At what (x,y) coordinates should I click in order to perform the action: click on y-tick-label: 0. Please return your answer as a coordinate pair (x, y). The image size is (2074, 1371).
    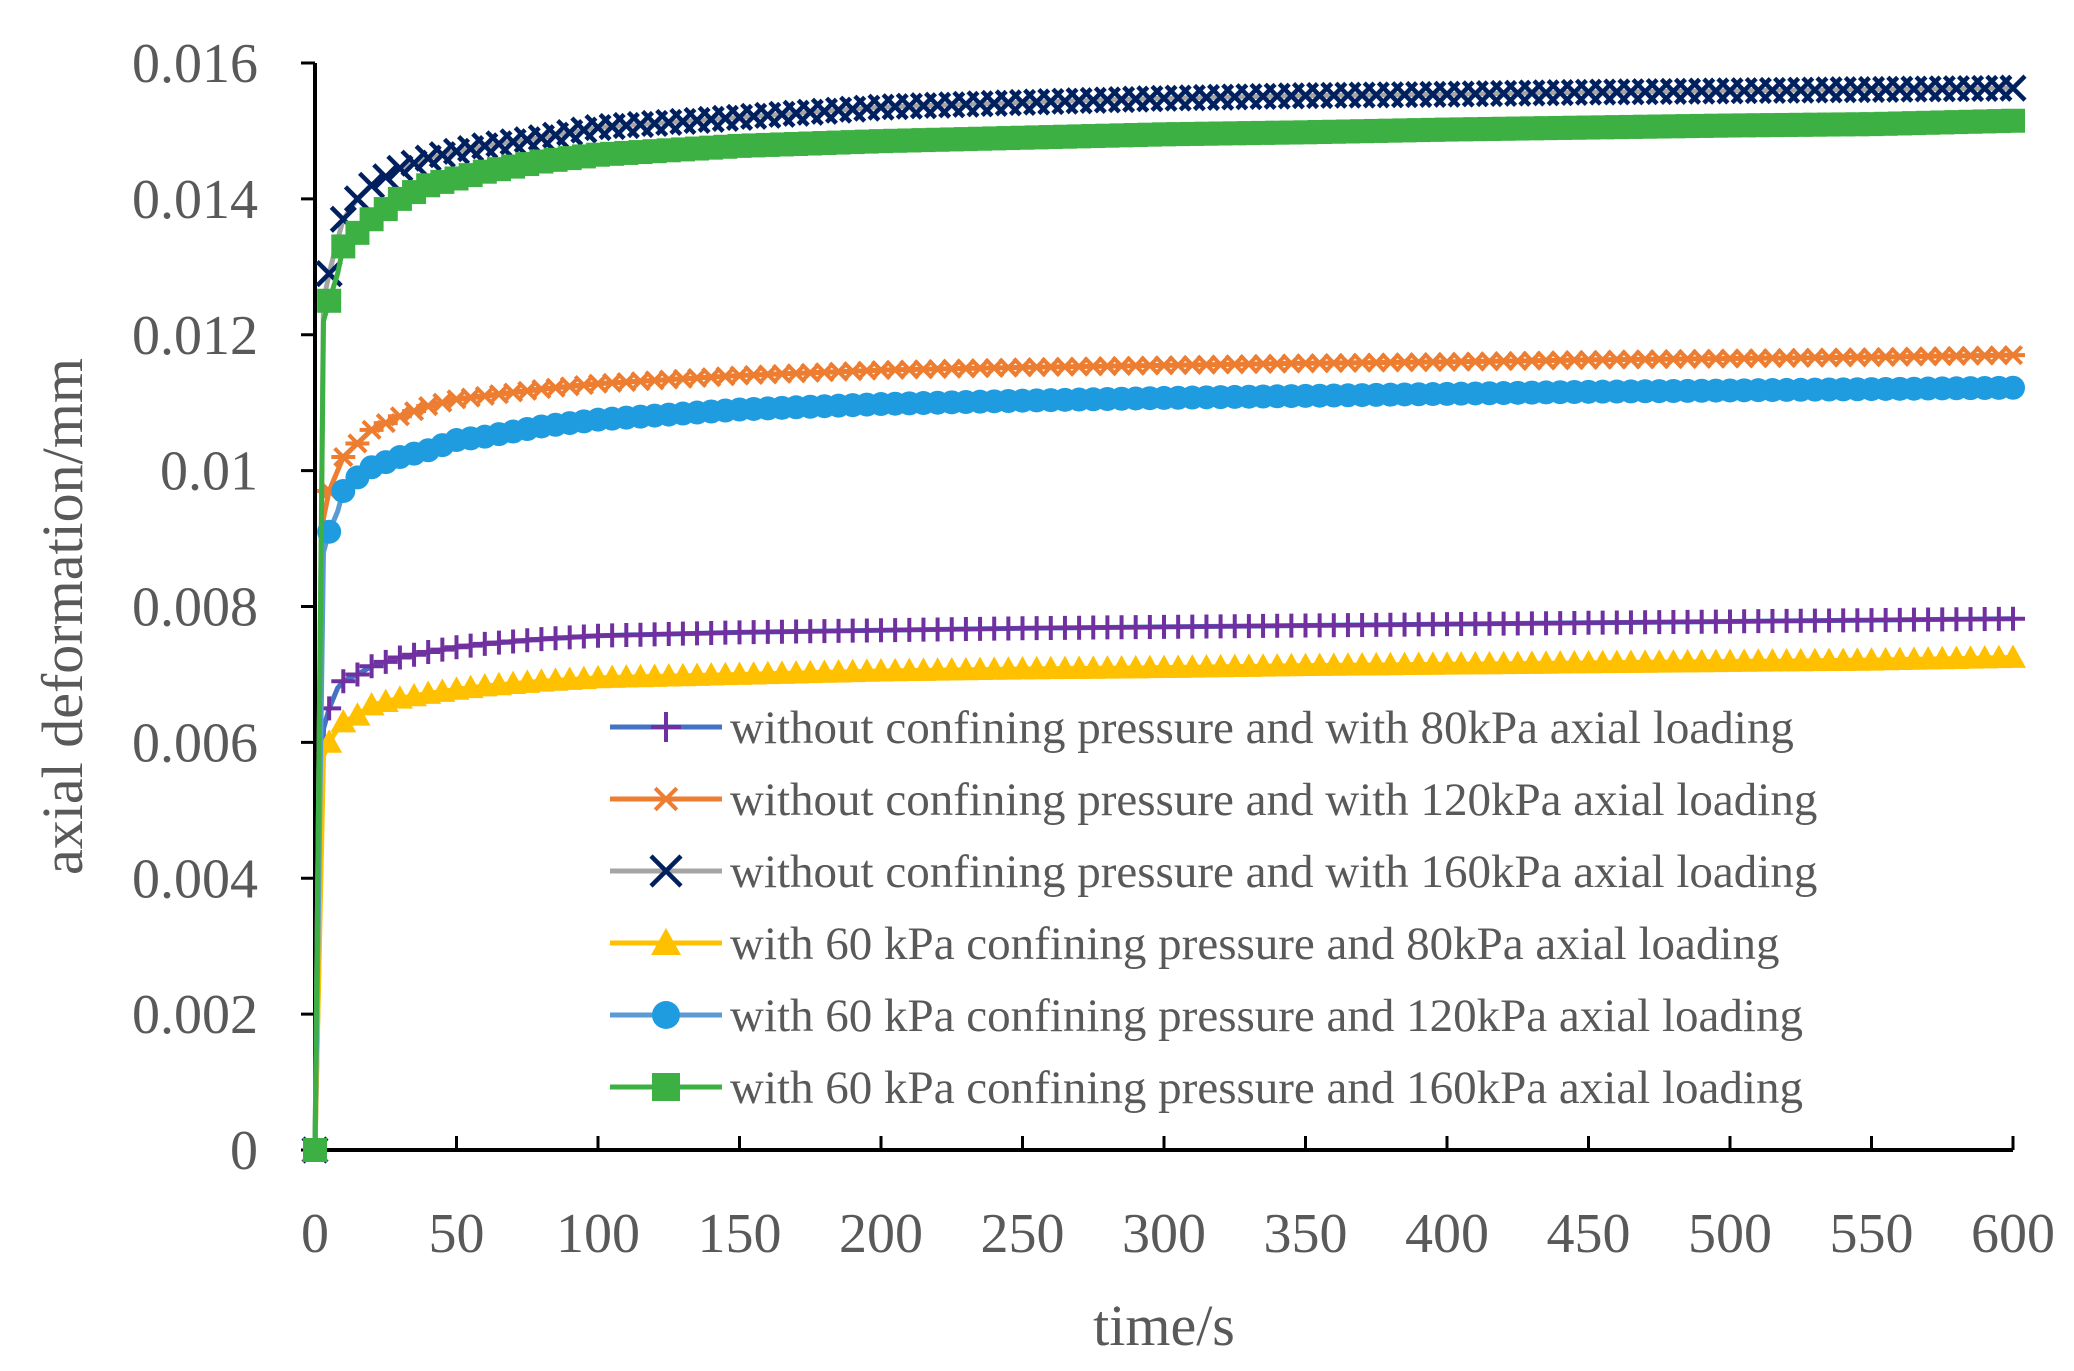
    Looking at the image, I should click on (244, 1151).